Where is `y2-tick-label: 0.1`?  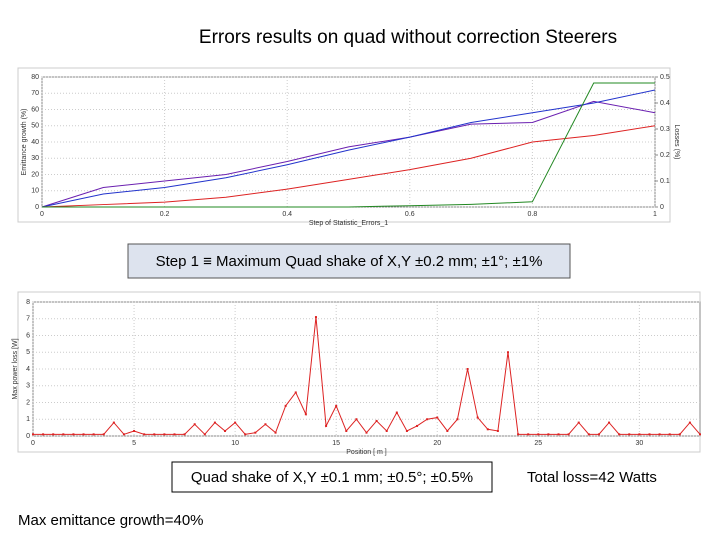 y2-tick-label: 0.1 is located at coordinates (665, 181).